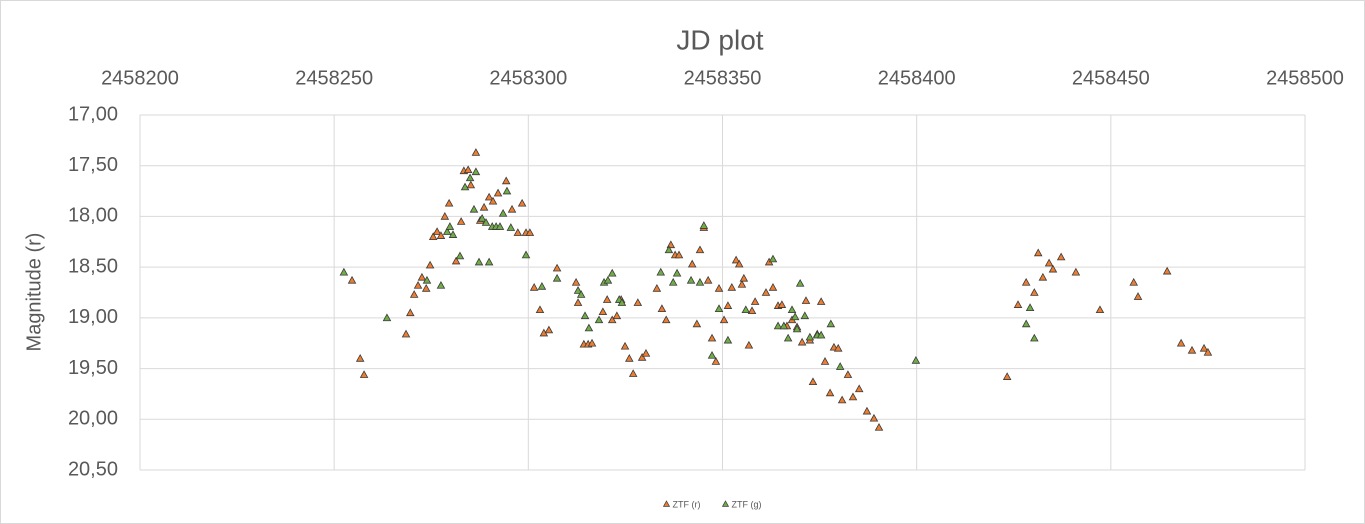 This screenshot has height=524, width=1365. I want to click on y-tick-label: 17,50, so click(93, 165).